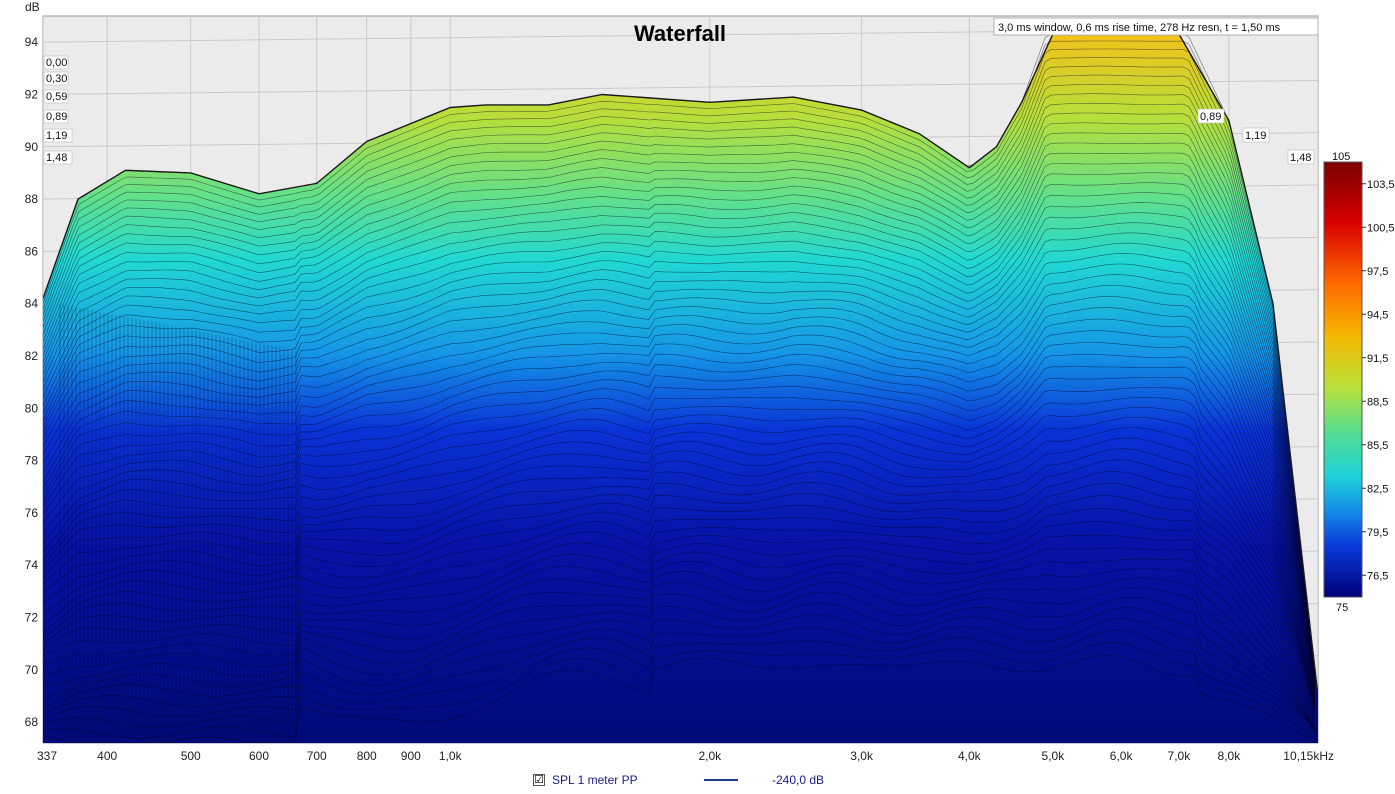 The width and height of the screenshot is (1395, 794). I want to click on colorbar-tick-label: 94,5, so click(1377, 315).